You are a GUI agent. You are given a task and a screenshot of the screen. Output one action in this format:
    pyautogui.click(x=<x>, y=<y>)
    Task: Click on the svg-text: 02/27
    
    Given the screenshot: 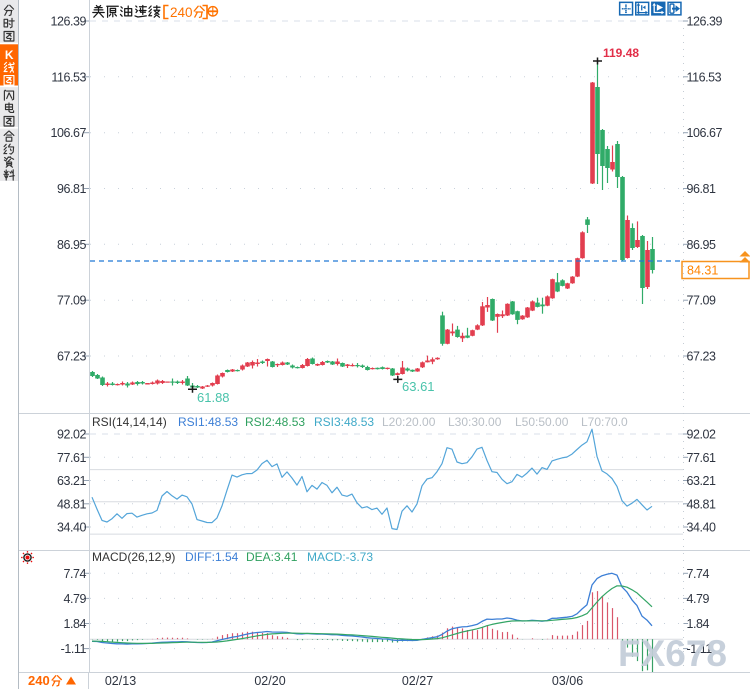 What is the action you would take?
    pyautogui.click(x=417, y=681)
    